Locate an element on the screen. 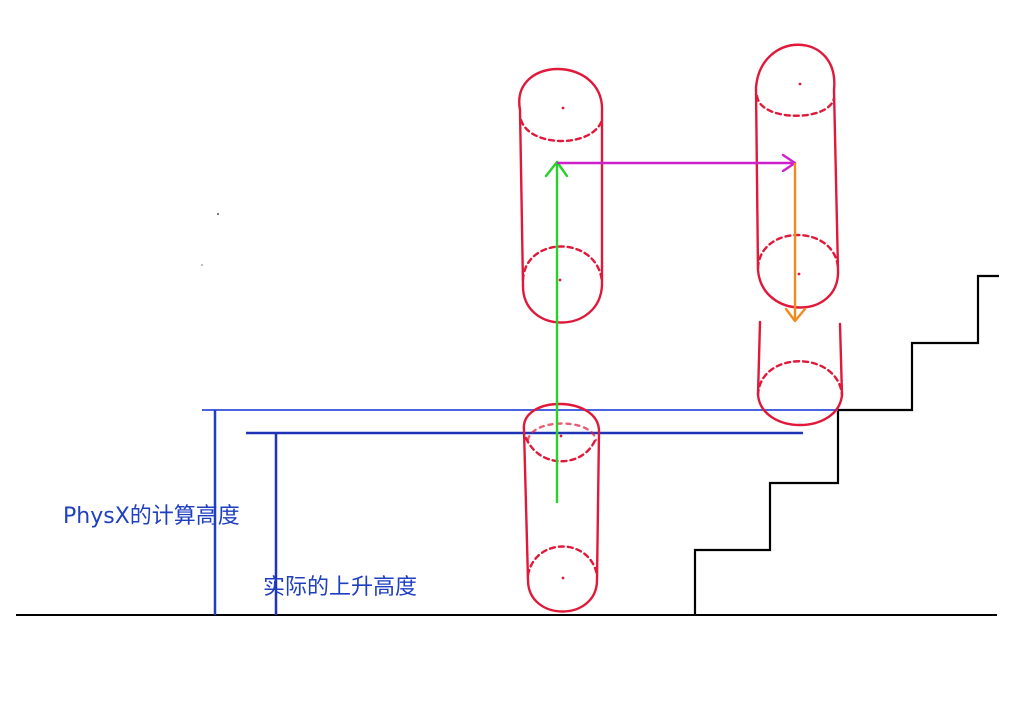  physx-height-label: PhysX的计算高度 is located at coordinates (151, 516).